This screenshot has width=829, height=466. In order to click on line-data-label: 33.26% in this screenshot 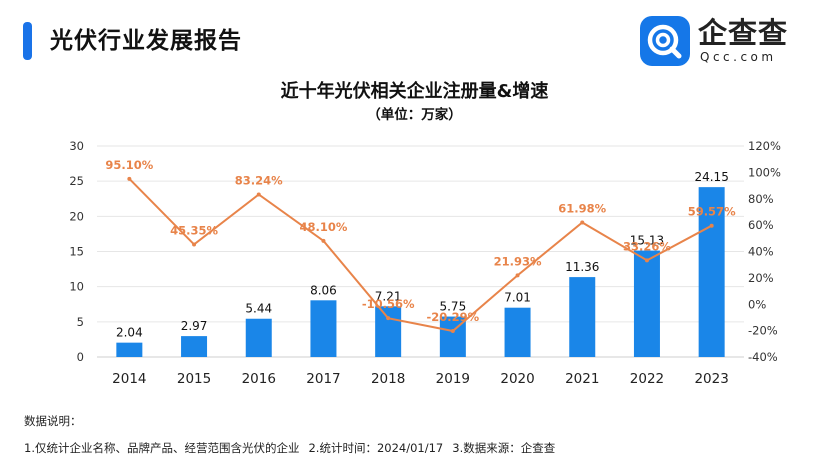, I will do `click(647, 246)`.